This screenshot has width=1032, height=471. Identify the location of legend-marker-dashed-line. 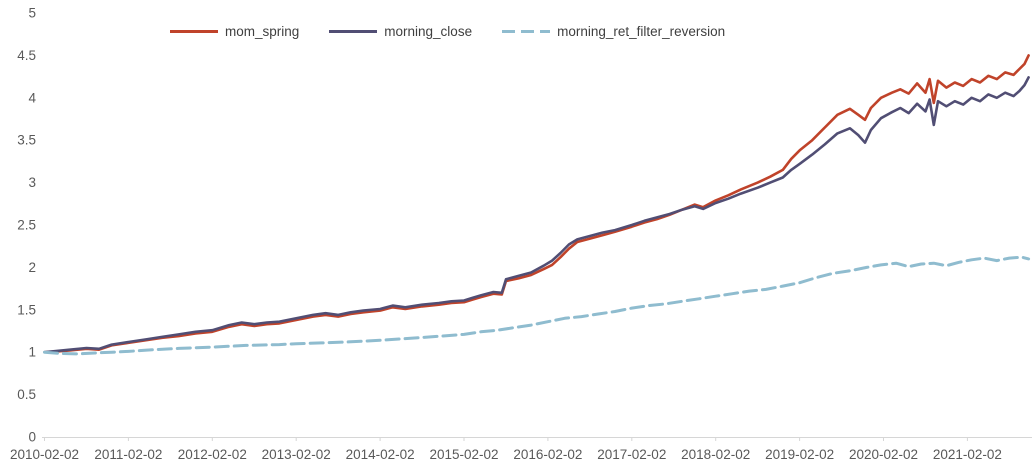
(526, 31).